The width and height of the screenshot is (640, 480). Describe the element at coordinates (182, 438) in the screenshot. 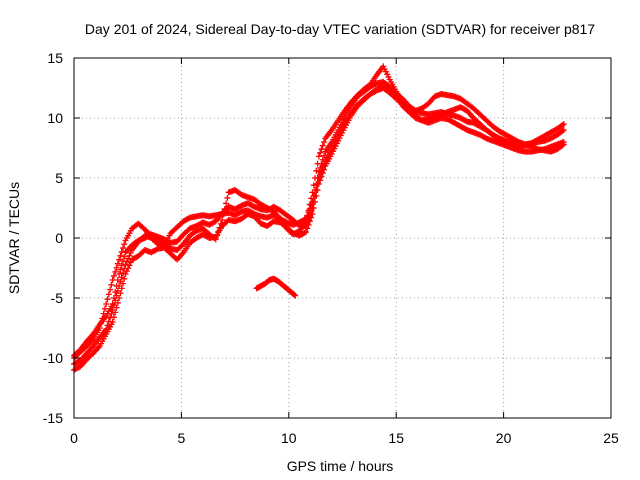

I see `x-tick-label: 5` at that location.